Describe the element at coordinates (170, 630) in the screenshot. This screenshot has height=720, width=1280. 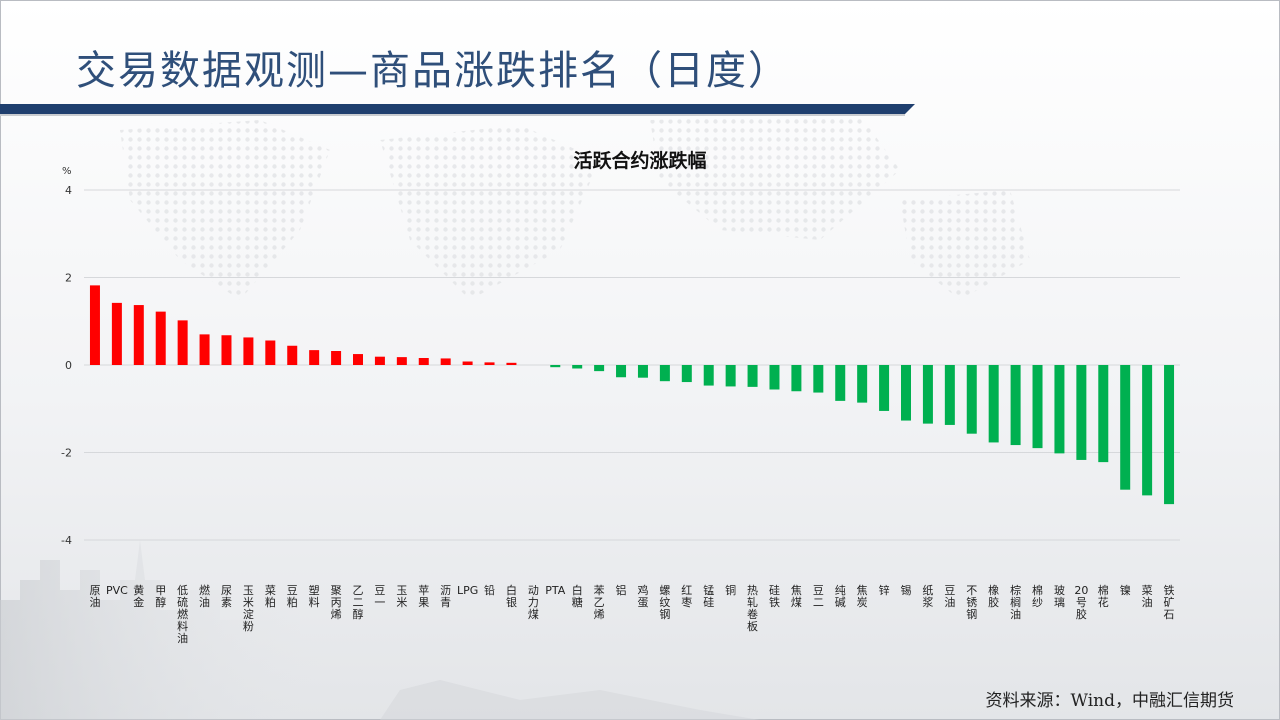
I see `skyline-decoration` at that location.